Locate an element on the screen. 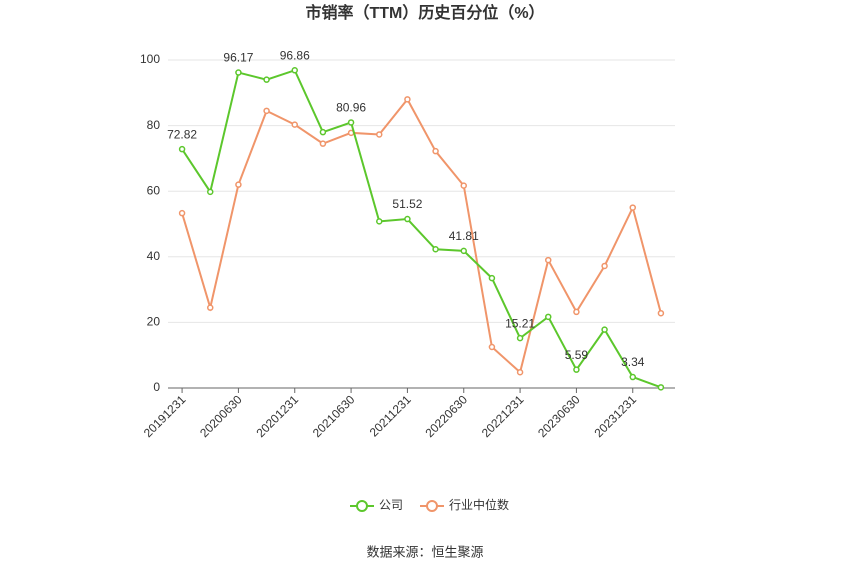 Image resolution: width=850 pixels, height=574 pixels. data-label: 96.17 is located at coordinates (238, 58).